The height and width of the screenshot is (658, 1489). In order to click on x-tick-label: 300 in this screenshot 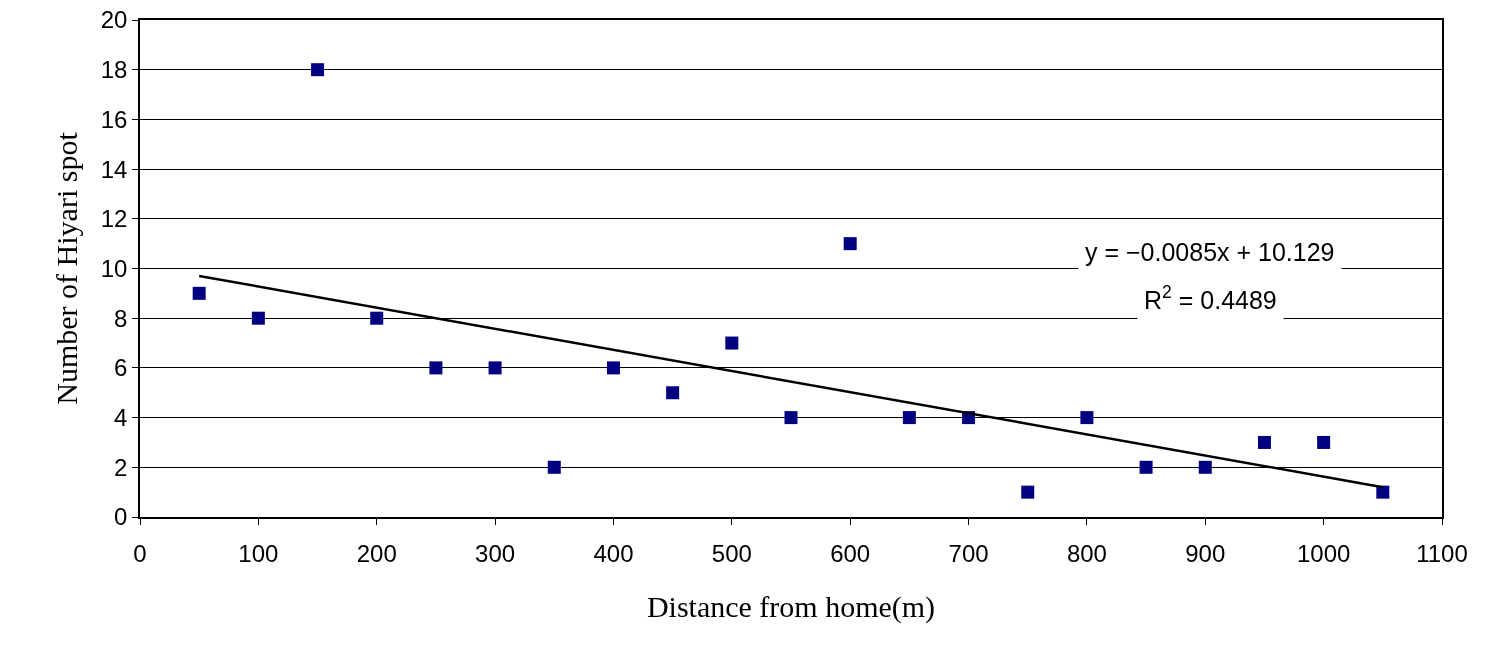, I will do `click(495, 553)`.